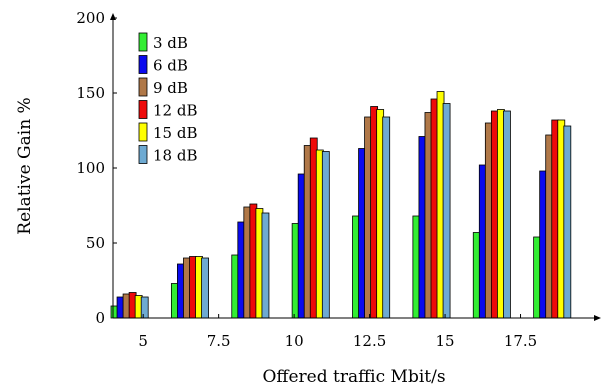  Describe the element at coordinates (90, 168) in the screenshot. I see `y-tick-label: 100` at that location.